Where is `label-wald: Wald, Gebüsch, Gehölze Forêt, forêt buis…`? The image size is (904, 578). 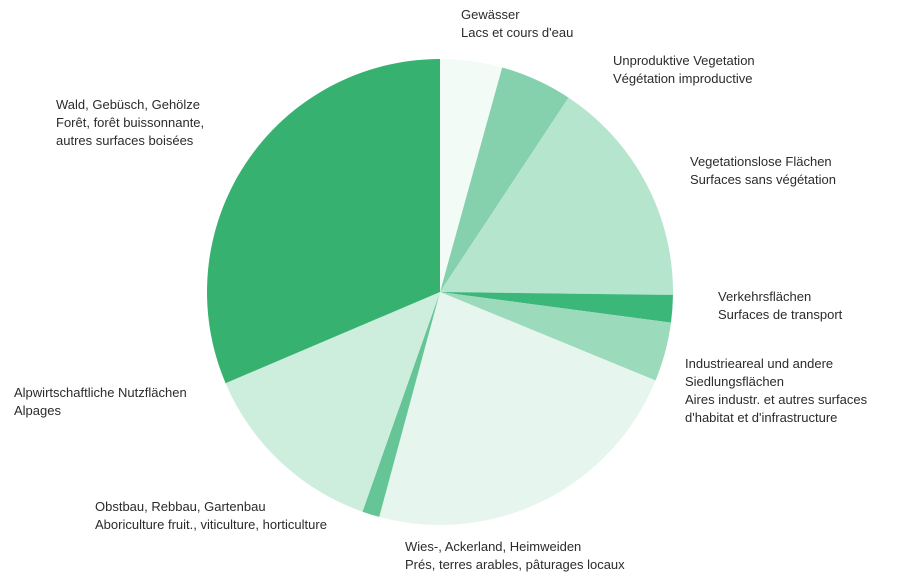
label-wald: Wald, Gebüsch, Gehölze Forêt, forêt buis… is located at coordinates (130, 122).